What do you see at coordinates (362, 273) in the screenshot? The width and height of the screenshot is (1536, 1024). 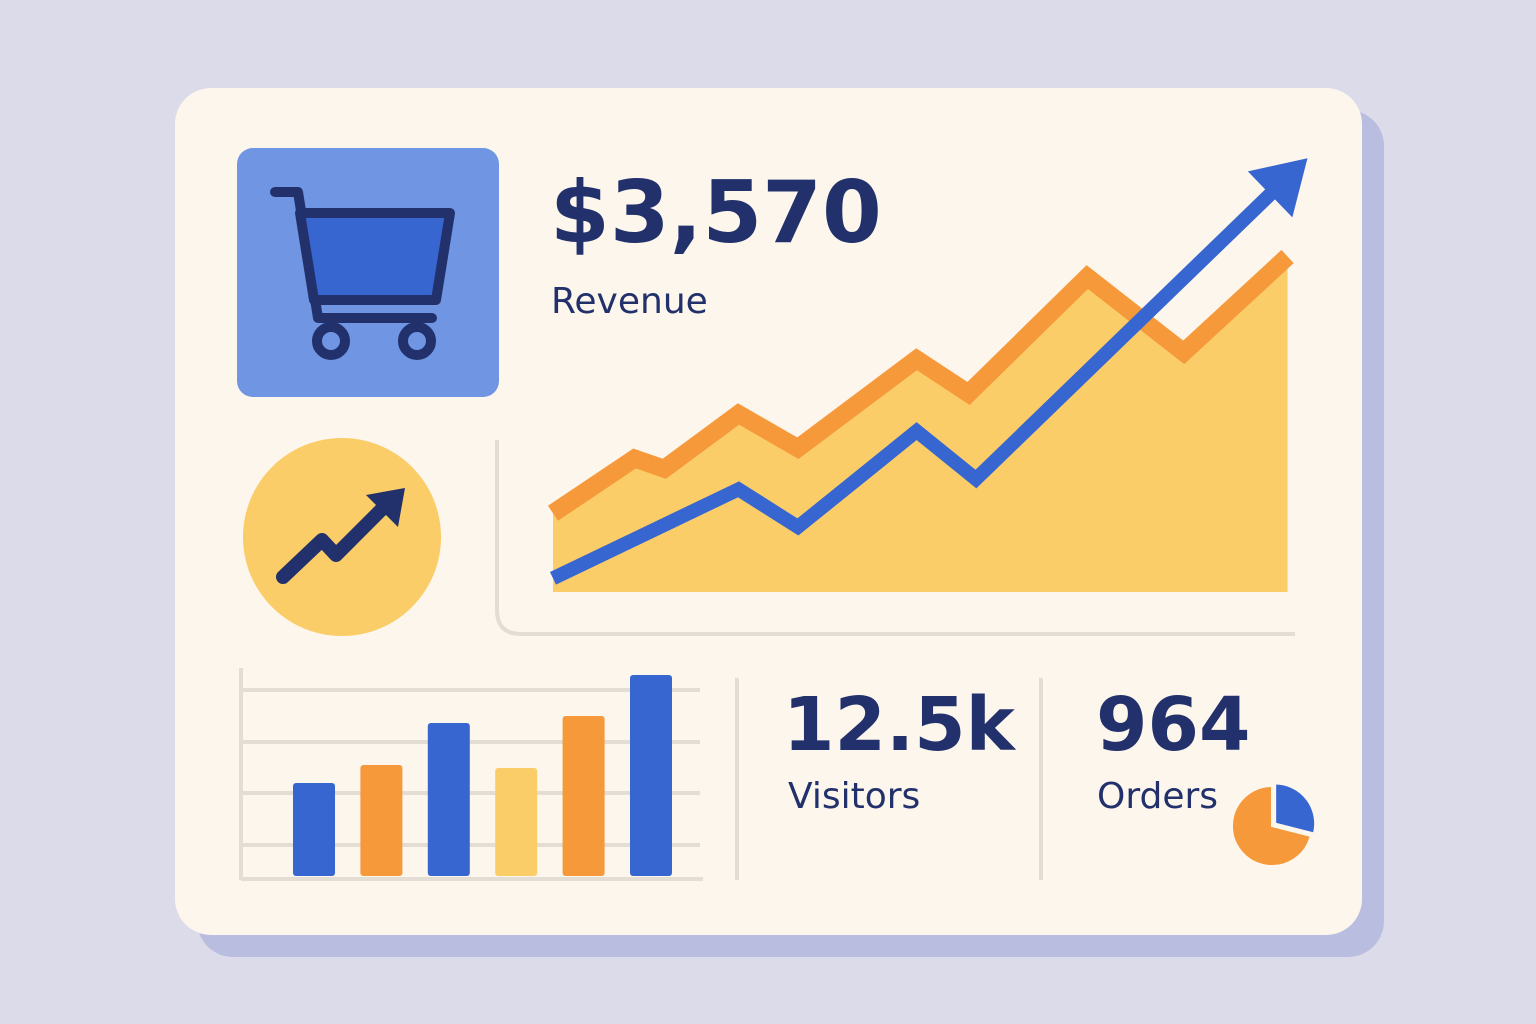 I see `cart-icon` at bounding box center [362, 273].